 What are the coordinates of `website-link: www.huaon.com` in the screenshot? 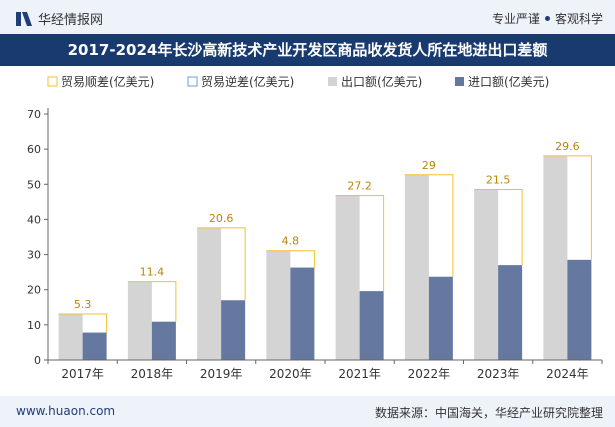 It's located at (66, 411).